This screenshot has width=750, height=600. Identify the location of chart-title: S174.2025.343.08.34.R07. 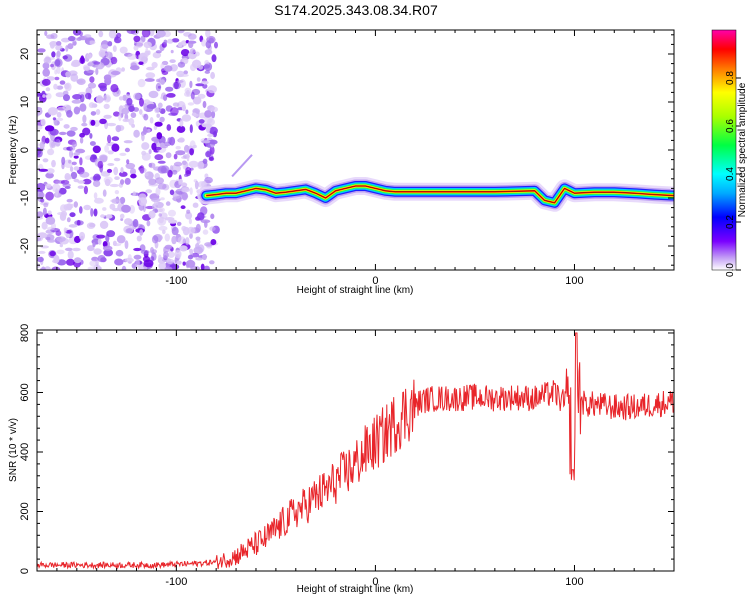
(356, 10).